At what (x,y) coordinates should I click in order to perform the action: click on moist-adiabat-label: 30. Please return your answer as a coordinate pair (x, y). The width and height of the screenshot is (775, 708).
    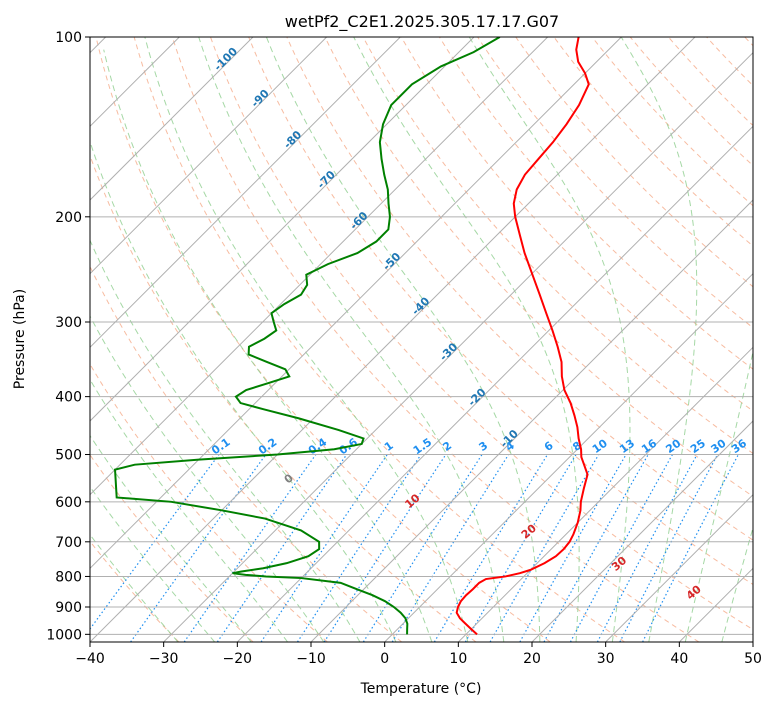
    Looking at the image, I should click on (619, 564).